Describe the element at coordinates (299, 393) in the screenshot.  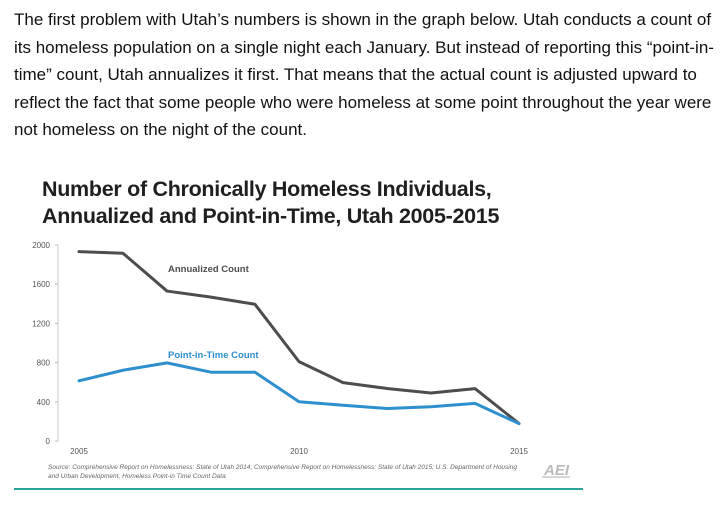
I see `point-in-time-series-line` at that location.